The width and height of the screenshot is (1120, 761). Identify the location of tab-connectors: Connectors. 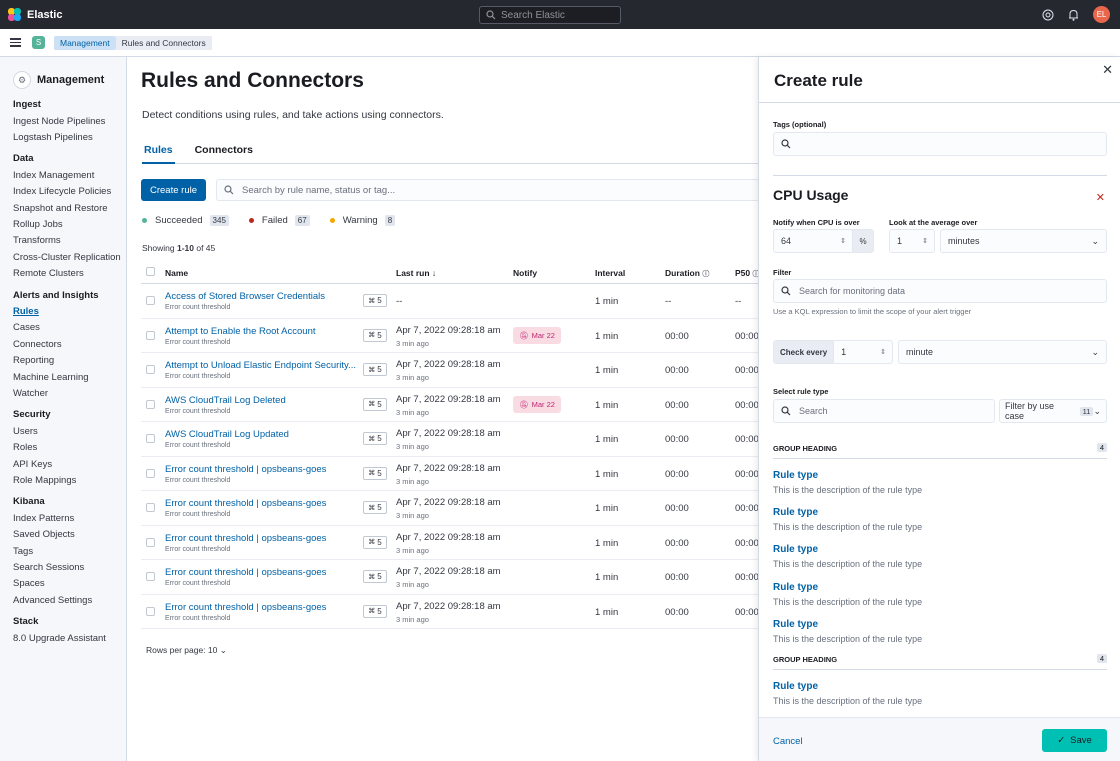
(223, 150).